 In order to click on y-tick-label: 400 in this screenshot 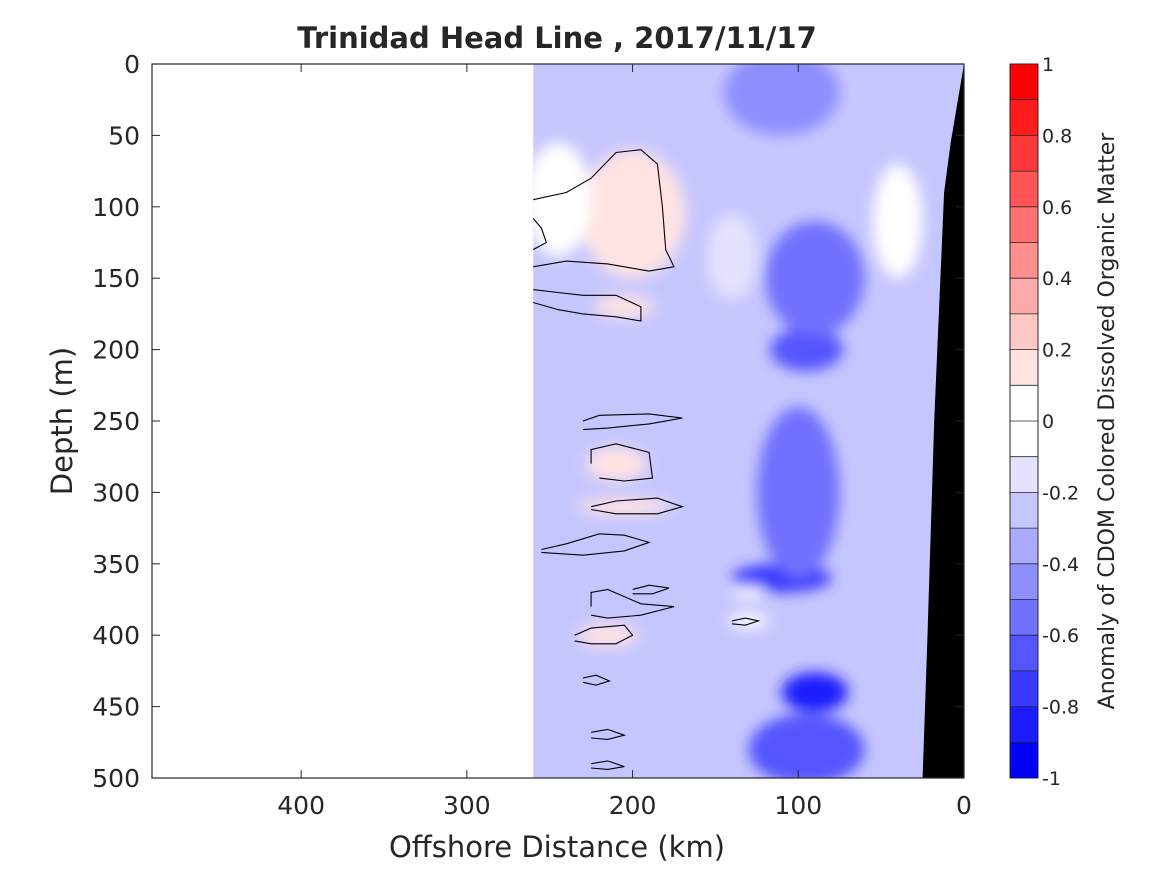, I will do `click(116, 635)`.